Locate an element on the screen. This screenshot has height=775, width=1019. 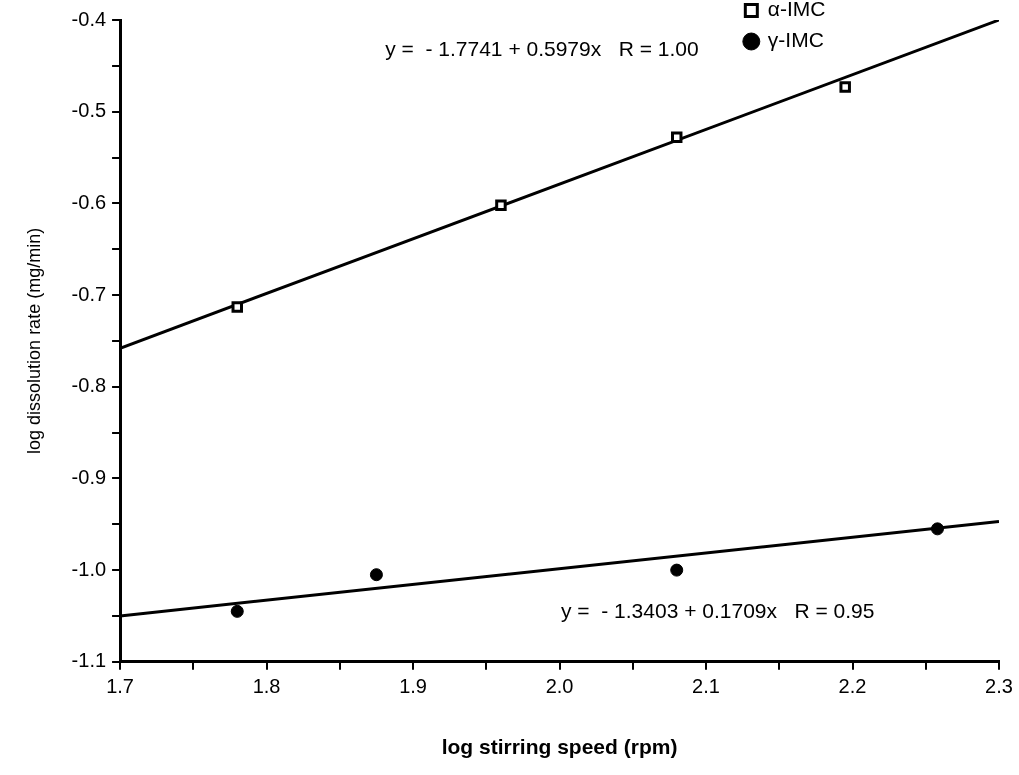
x-tick-label: 2.1 is located at coordinates (706, 686).